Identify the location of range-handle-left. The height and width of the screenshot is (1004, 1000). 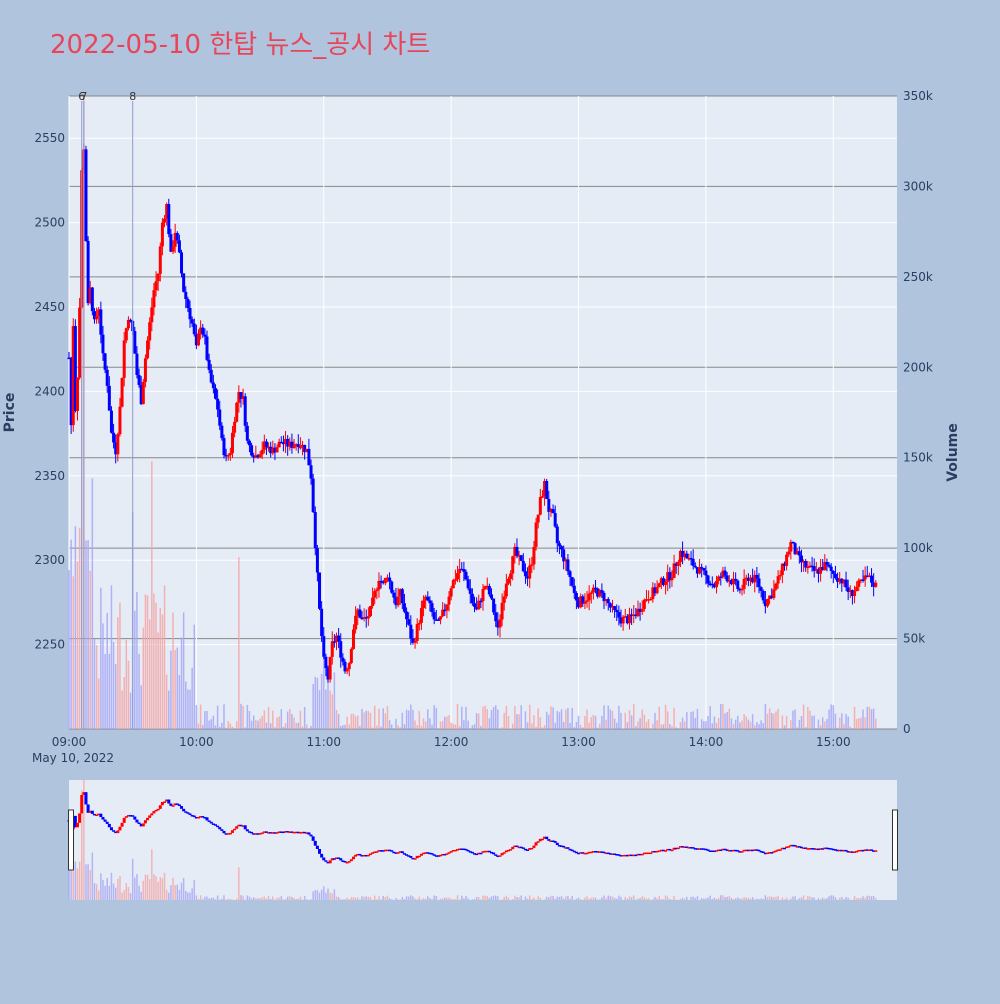
(71, 840).